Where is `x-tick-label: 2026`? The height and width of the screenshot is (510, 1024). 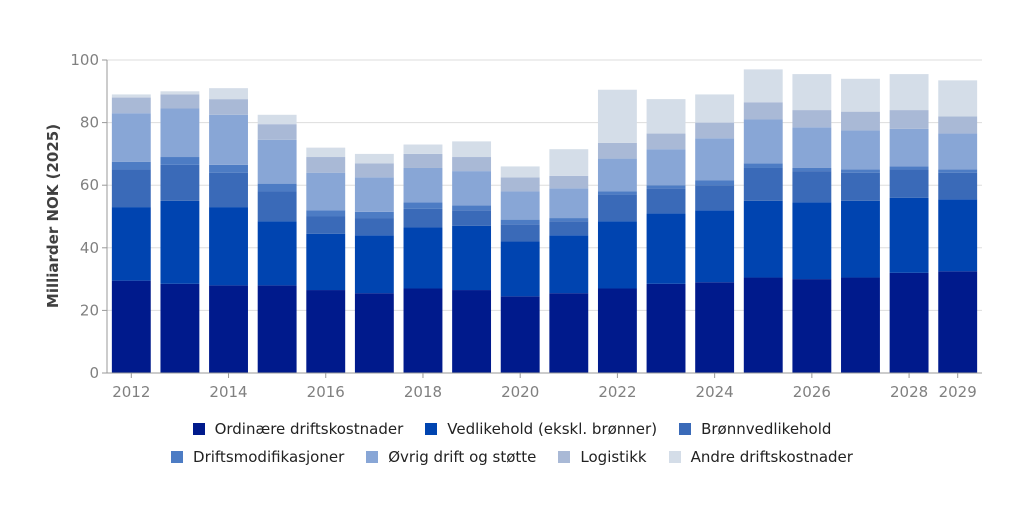 x-tick-label: 2026 is located at coordinates (812, 392).